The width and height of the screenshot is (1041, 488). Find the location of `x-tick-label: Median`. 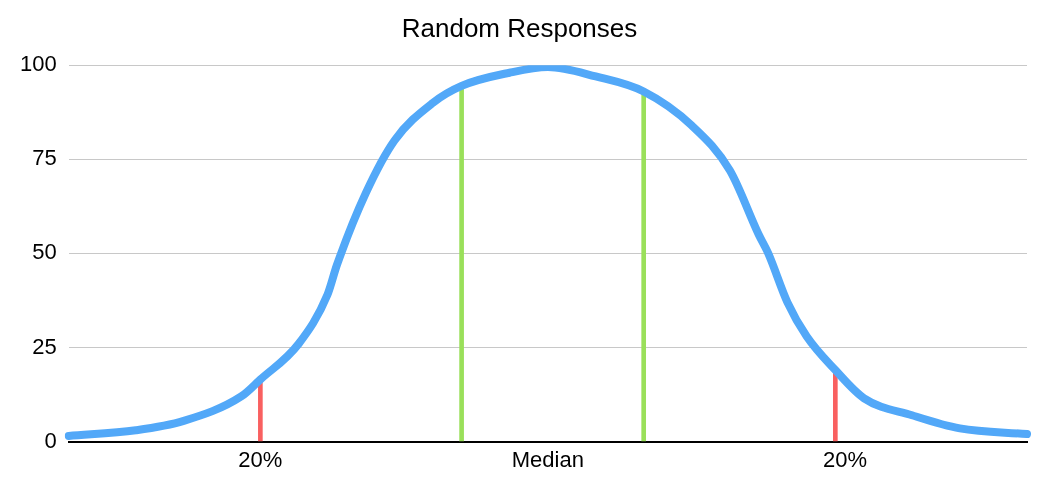

x-tick-label: Median is located at coordinates (547, 459).